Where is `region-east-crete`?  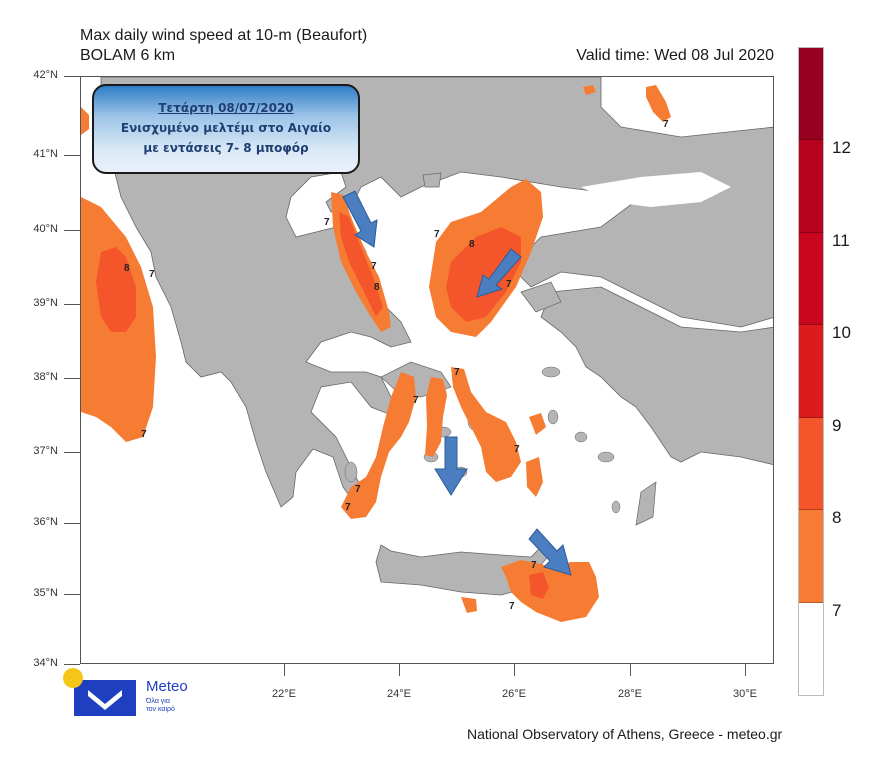 region-east-crete is located at coordinates (550, 591).